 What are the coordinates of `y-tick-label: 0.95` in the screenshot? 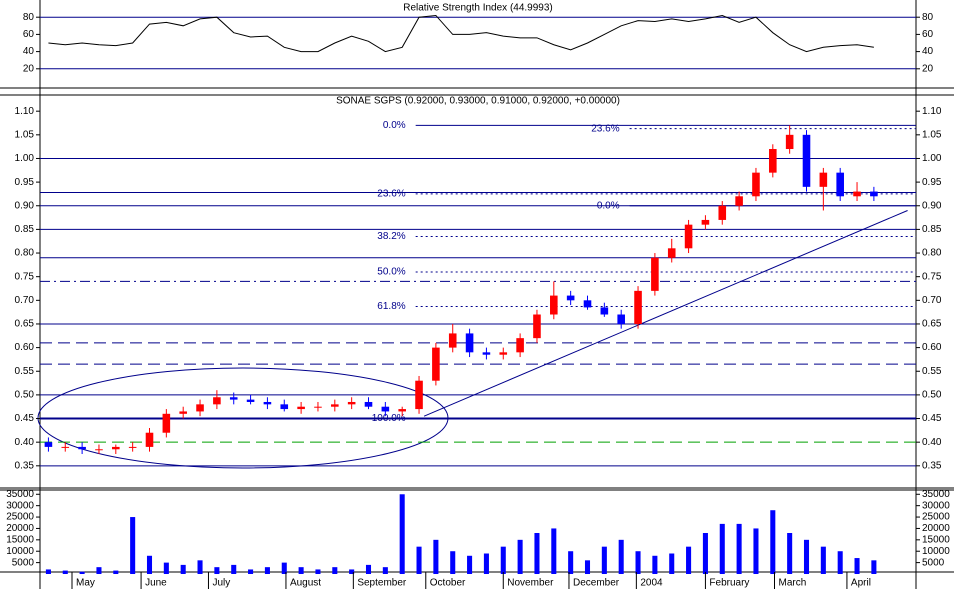 It's located at (25, 182).